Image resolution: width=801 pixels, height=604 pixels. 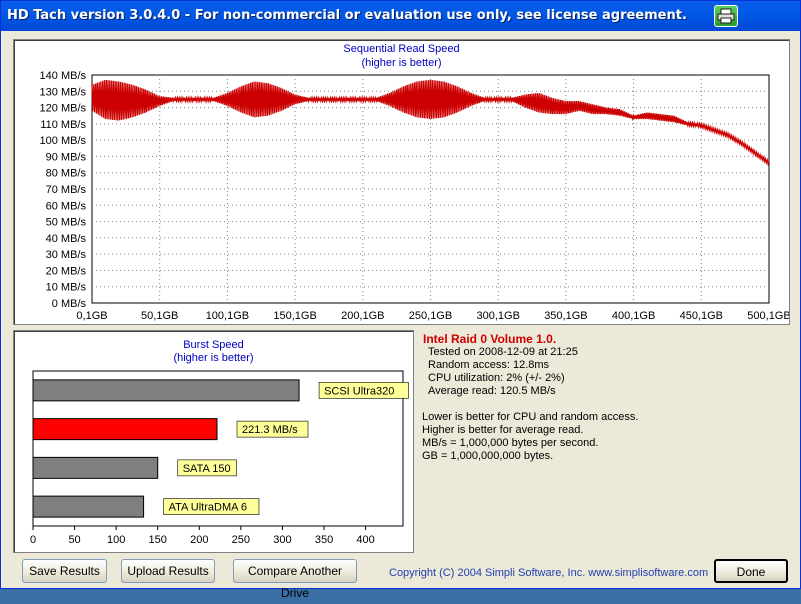 I want to click on y-tick-label: 50 MB/s, so click(x=66, y=223).